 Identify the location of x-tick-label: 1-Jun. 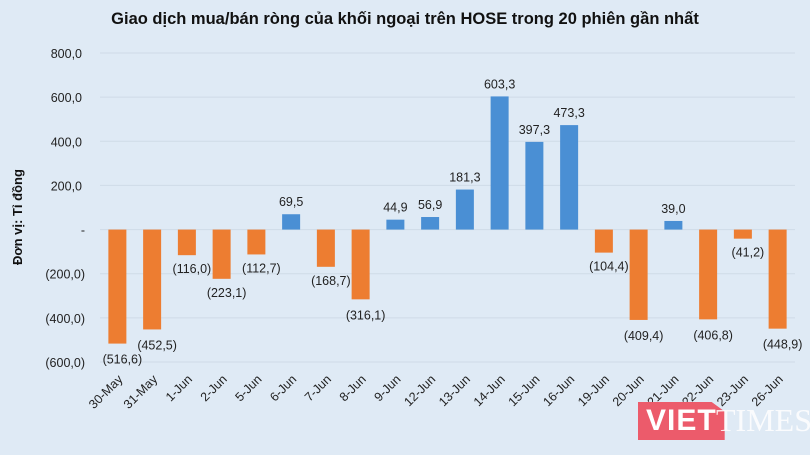
(179, 388).